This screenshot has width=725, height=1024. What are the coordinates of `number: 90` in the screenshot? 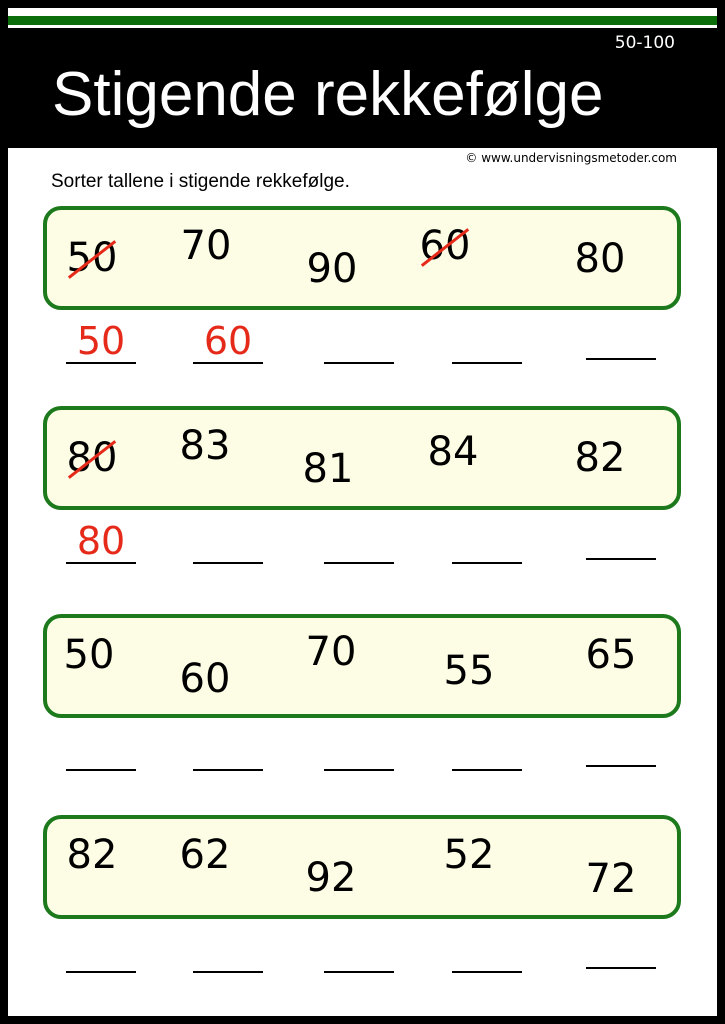 It's located at (332, 269).